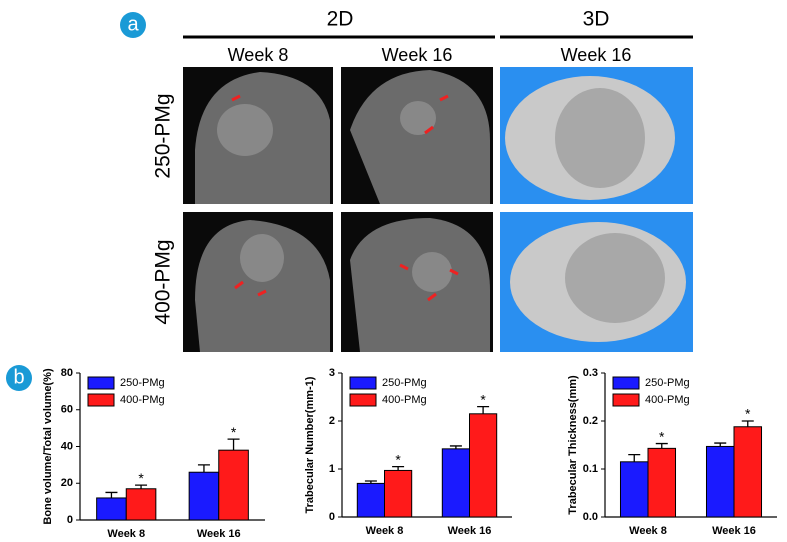 The image size is (787, 542). I want to click on header: 2D, so click(340, 19).